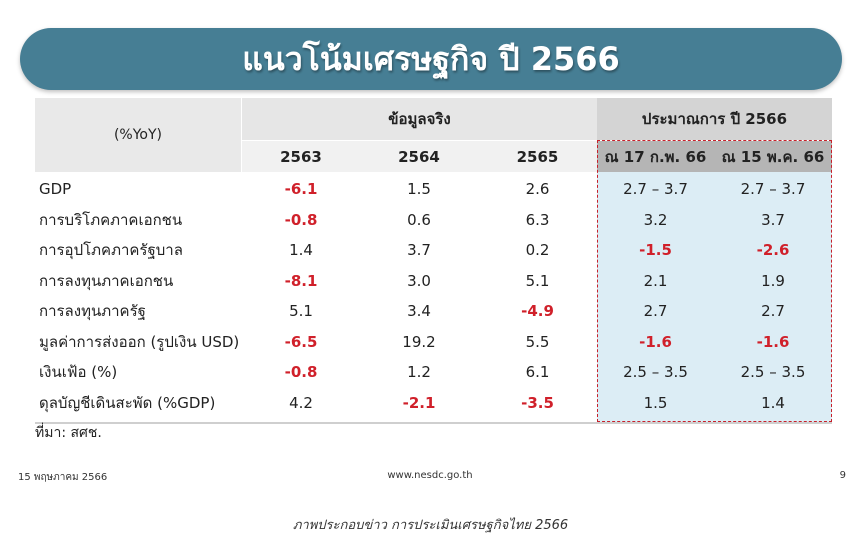 The image size is (861, 538). What do you see at coordinates (419, 119) in the screenshot?
I see `group-header: ข้อมูลจริง` at bounding box center [419, 119].